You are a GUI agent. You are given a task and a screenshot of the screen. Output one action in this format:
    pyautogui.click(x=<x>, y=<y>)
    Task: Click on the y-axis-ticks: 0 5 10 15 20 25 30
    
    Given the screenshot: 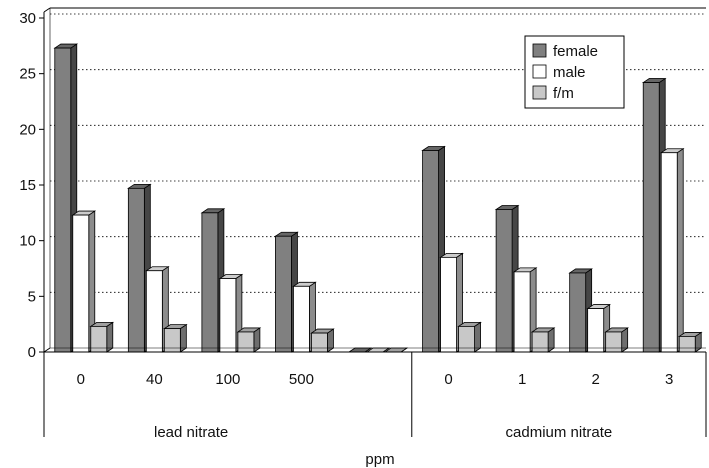 What is the action you would take?
    pyautogui.click(x=31, y=185)
    